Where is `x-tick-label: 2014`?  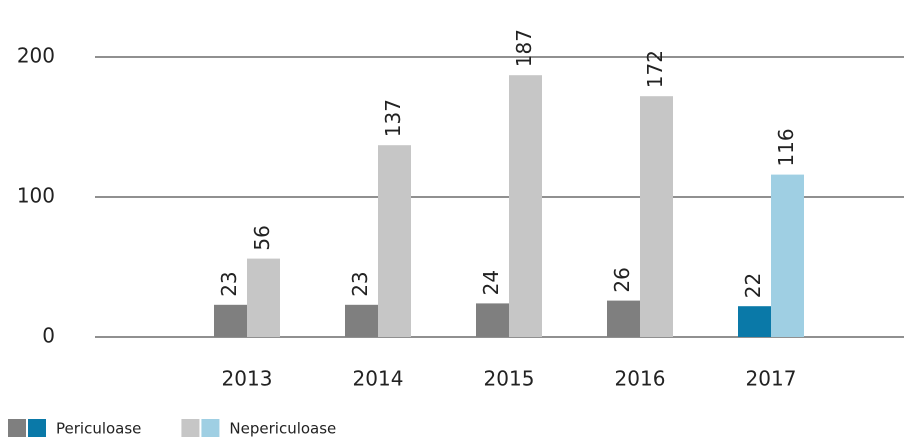
x-tick-label: 2014 is located at coordinates (378, 379).